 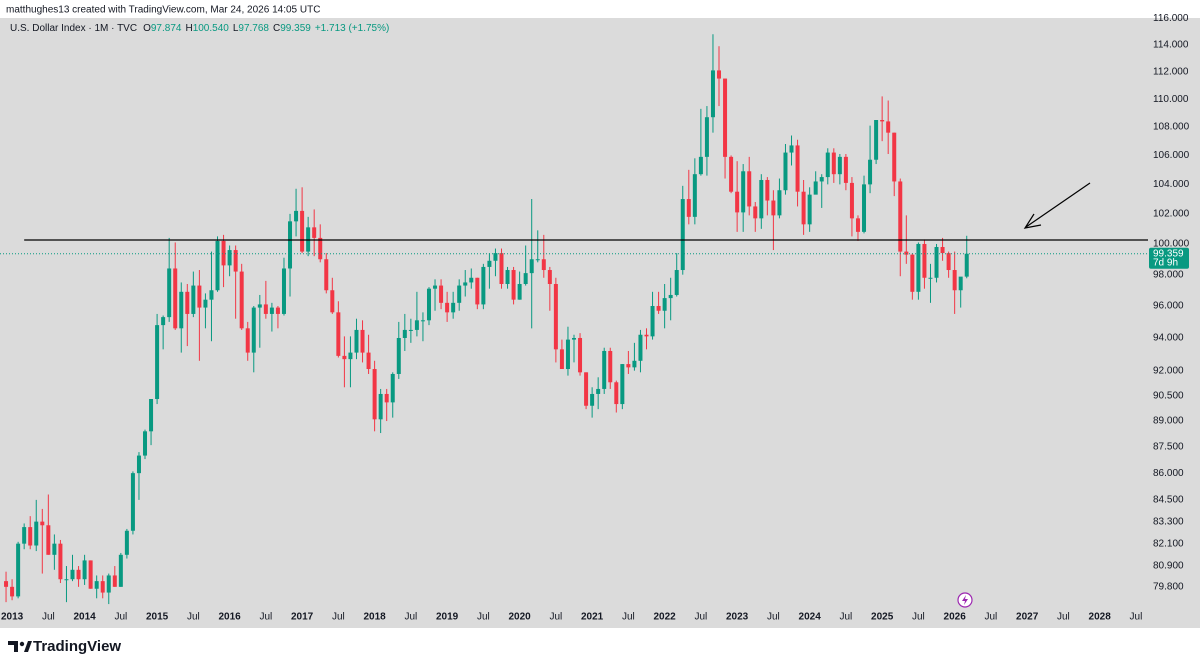 I want to click on legend-value: 97.768, so click(x=253, y=28).